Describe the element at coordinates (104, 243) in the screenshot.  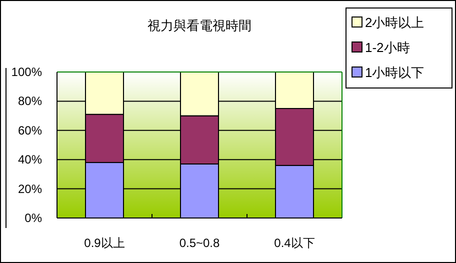
I see `x-tick-label: 0.9以上` at that location.